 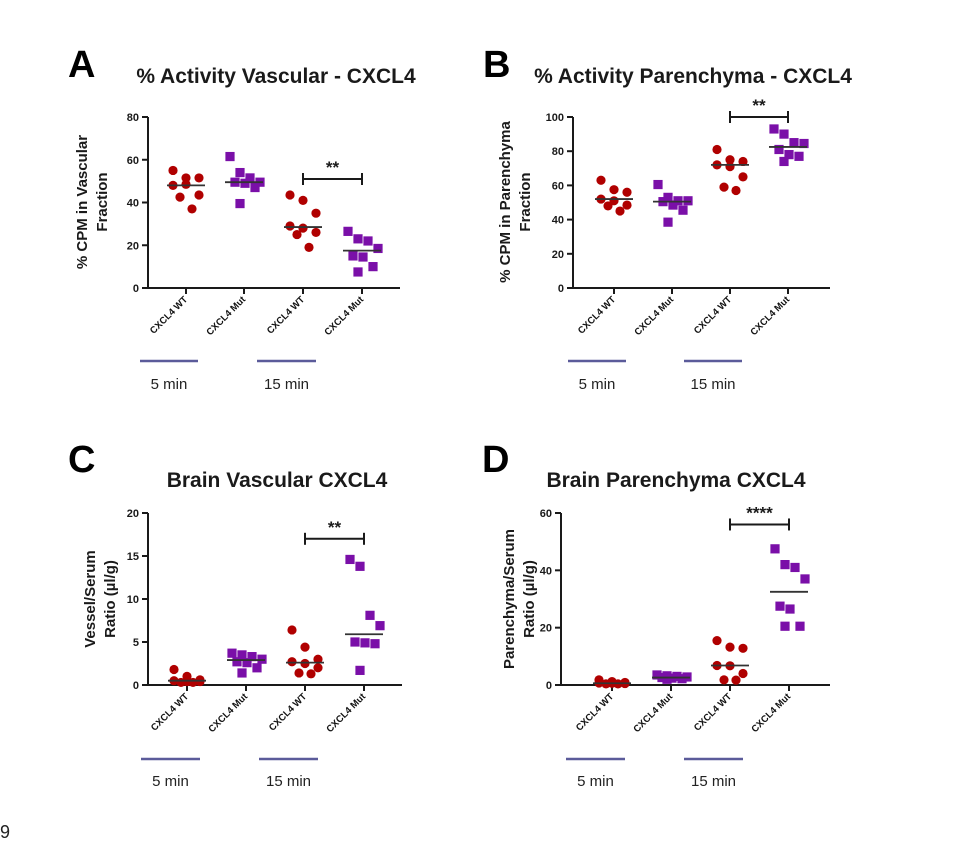 I want to click on y-tick-label: 10, so click(x=133, y=600).